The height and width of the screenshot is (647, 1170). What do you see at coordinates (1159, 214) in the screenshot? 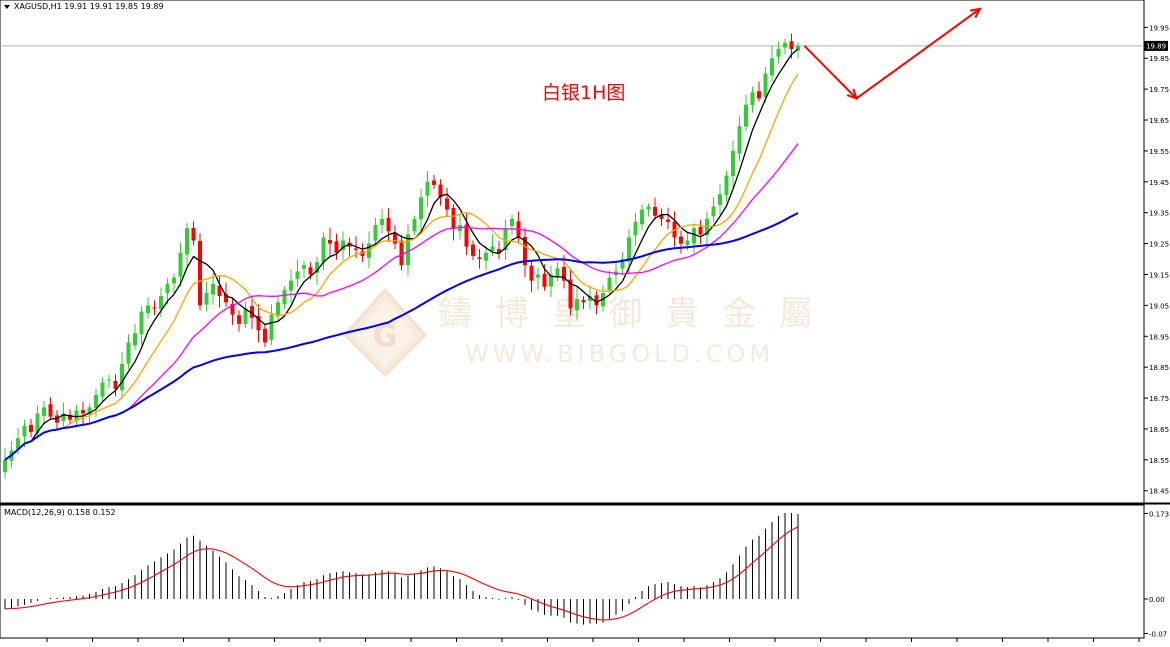
I see `price-tick-label: 19.35` at bounding box center [1159, 214].